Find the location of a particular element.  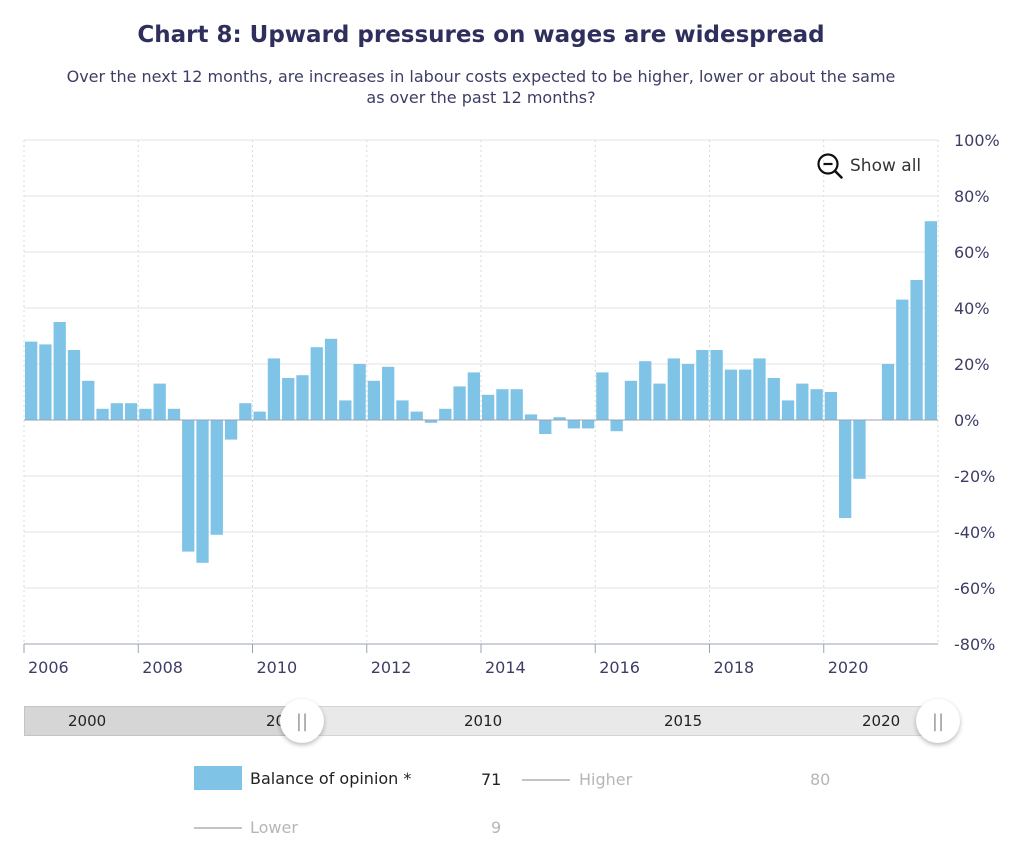

y-tick-label: -80% is located at coordinates (974, 644).